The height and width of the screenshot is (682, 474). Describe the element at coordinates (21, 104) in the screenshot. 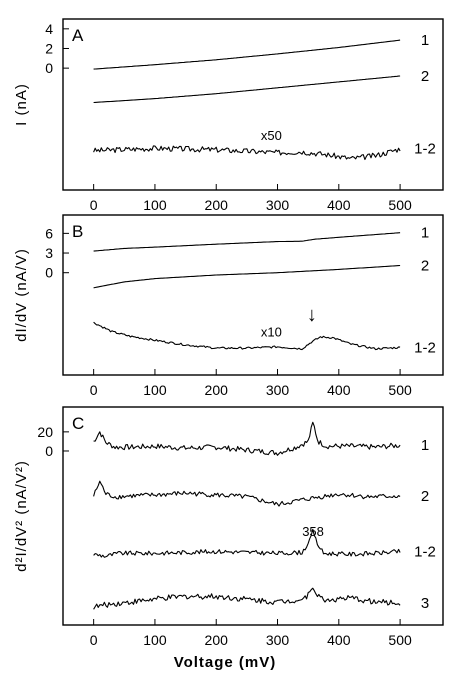

I see `y-axis-title: I (nA)` at that location.